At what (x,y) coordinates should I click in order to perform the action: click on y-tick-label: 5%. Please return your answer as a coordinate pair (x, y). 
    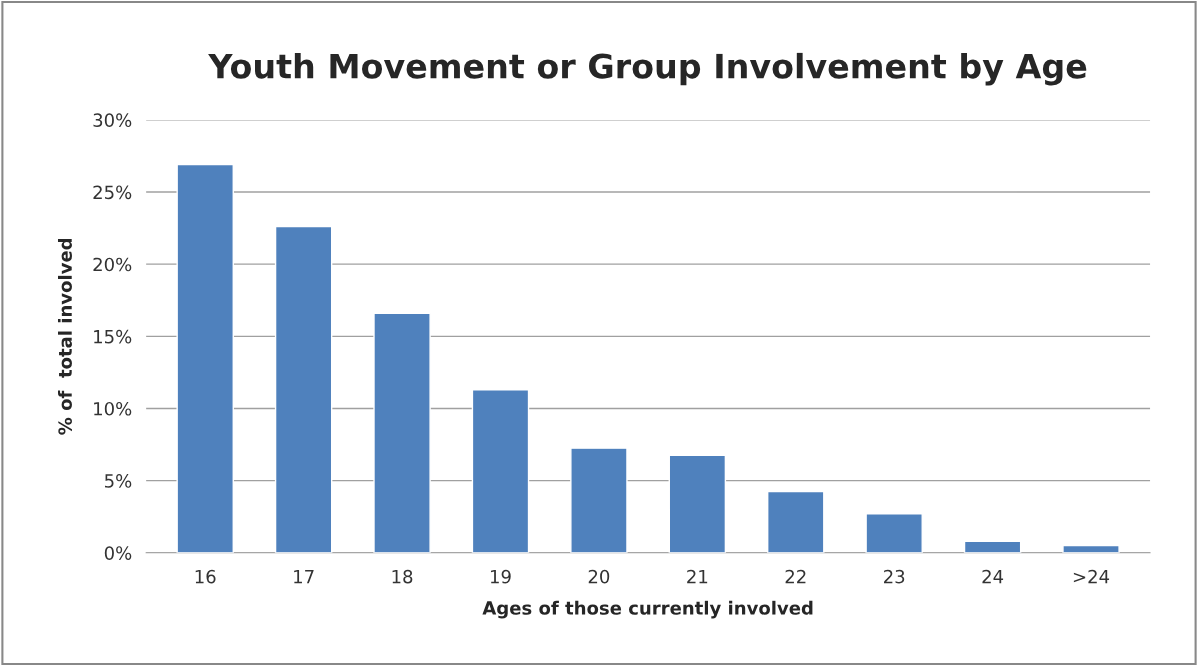
    Looking at the image, I should click on (118, 481).